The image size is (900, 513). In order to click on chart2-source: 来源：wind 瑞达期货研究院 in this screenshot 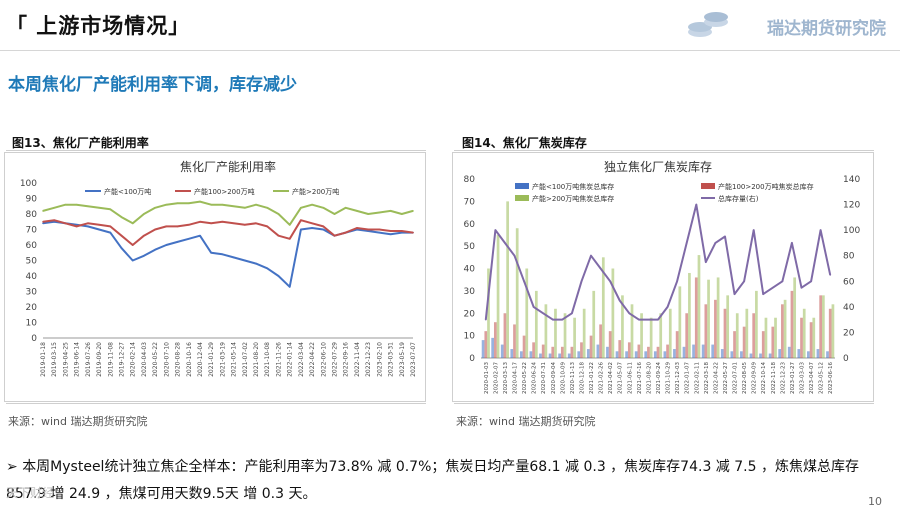, I will do `click(526, 421)`.